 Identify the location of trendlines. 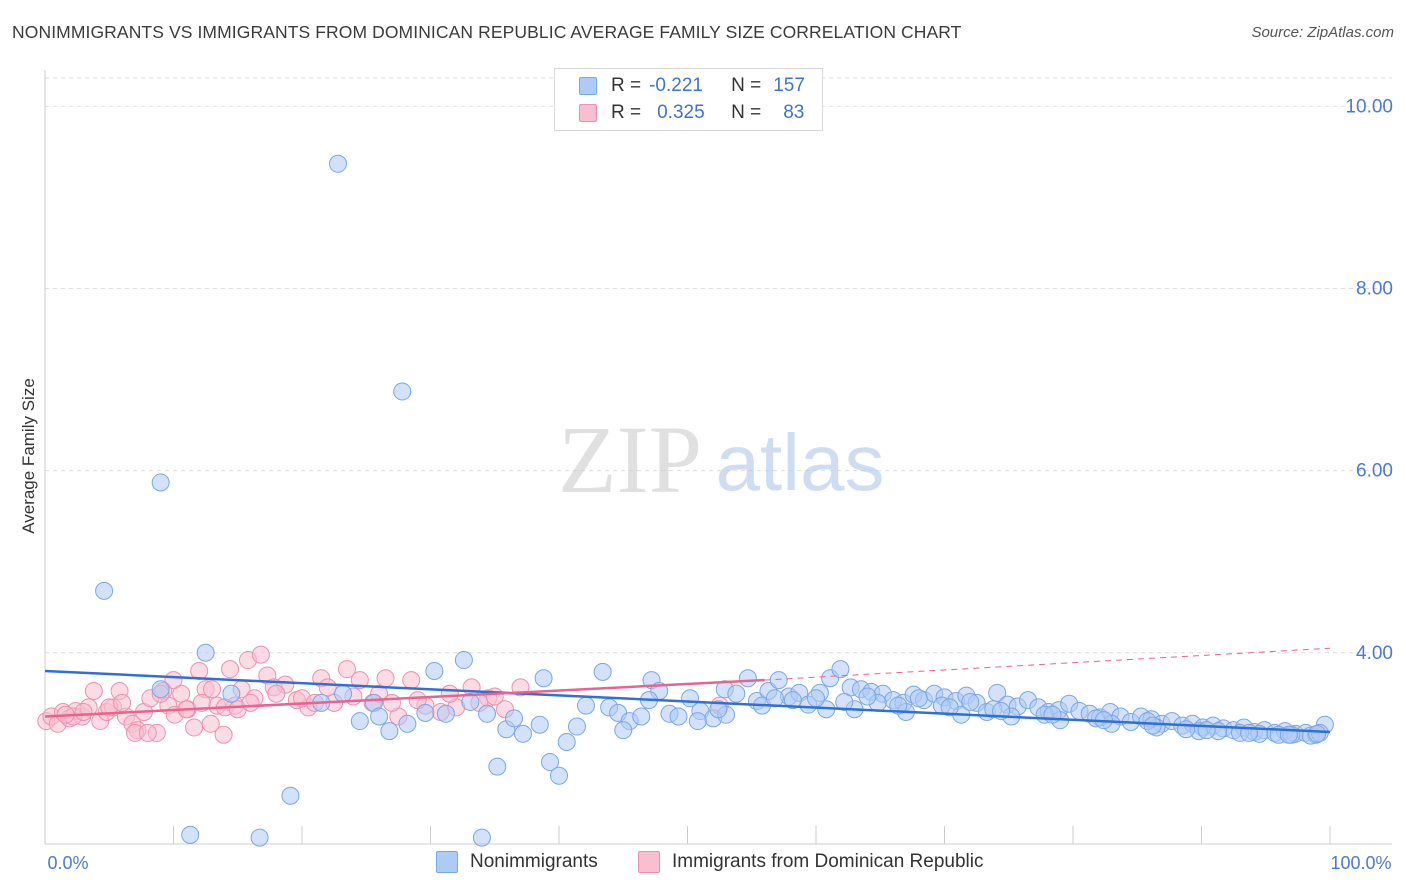
(687, 690).